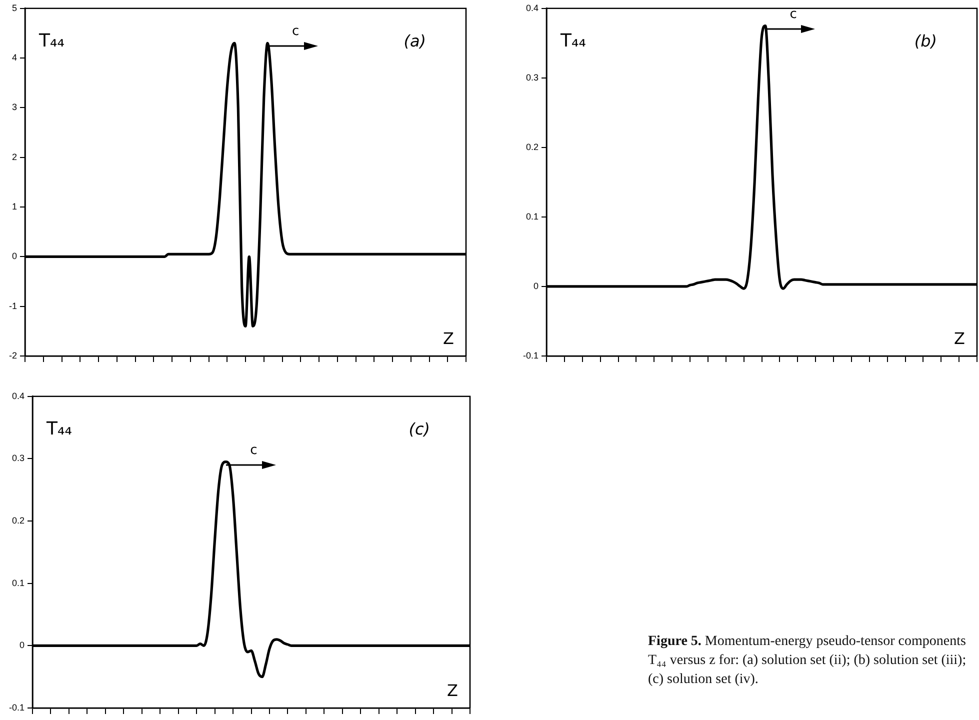 Image resolution: width=979 pixels, height=720 pixels. What do you see at coordinates (14, 207) in the screenshot?
I see `y-tick-label: 1` at bounding box center [14, 207].